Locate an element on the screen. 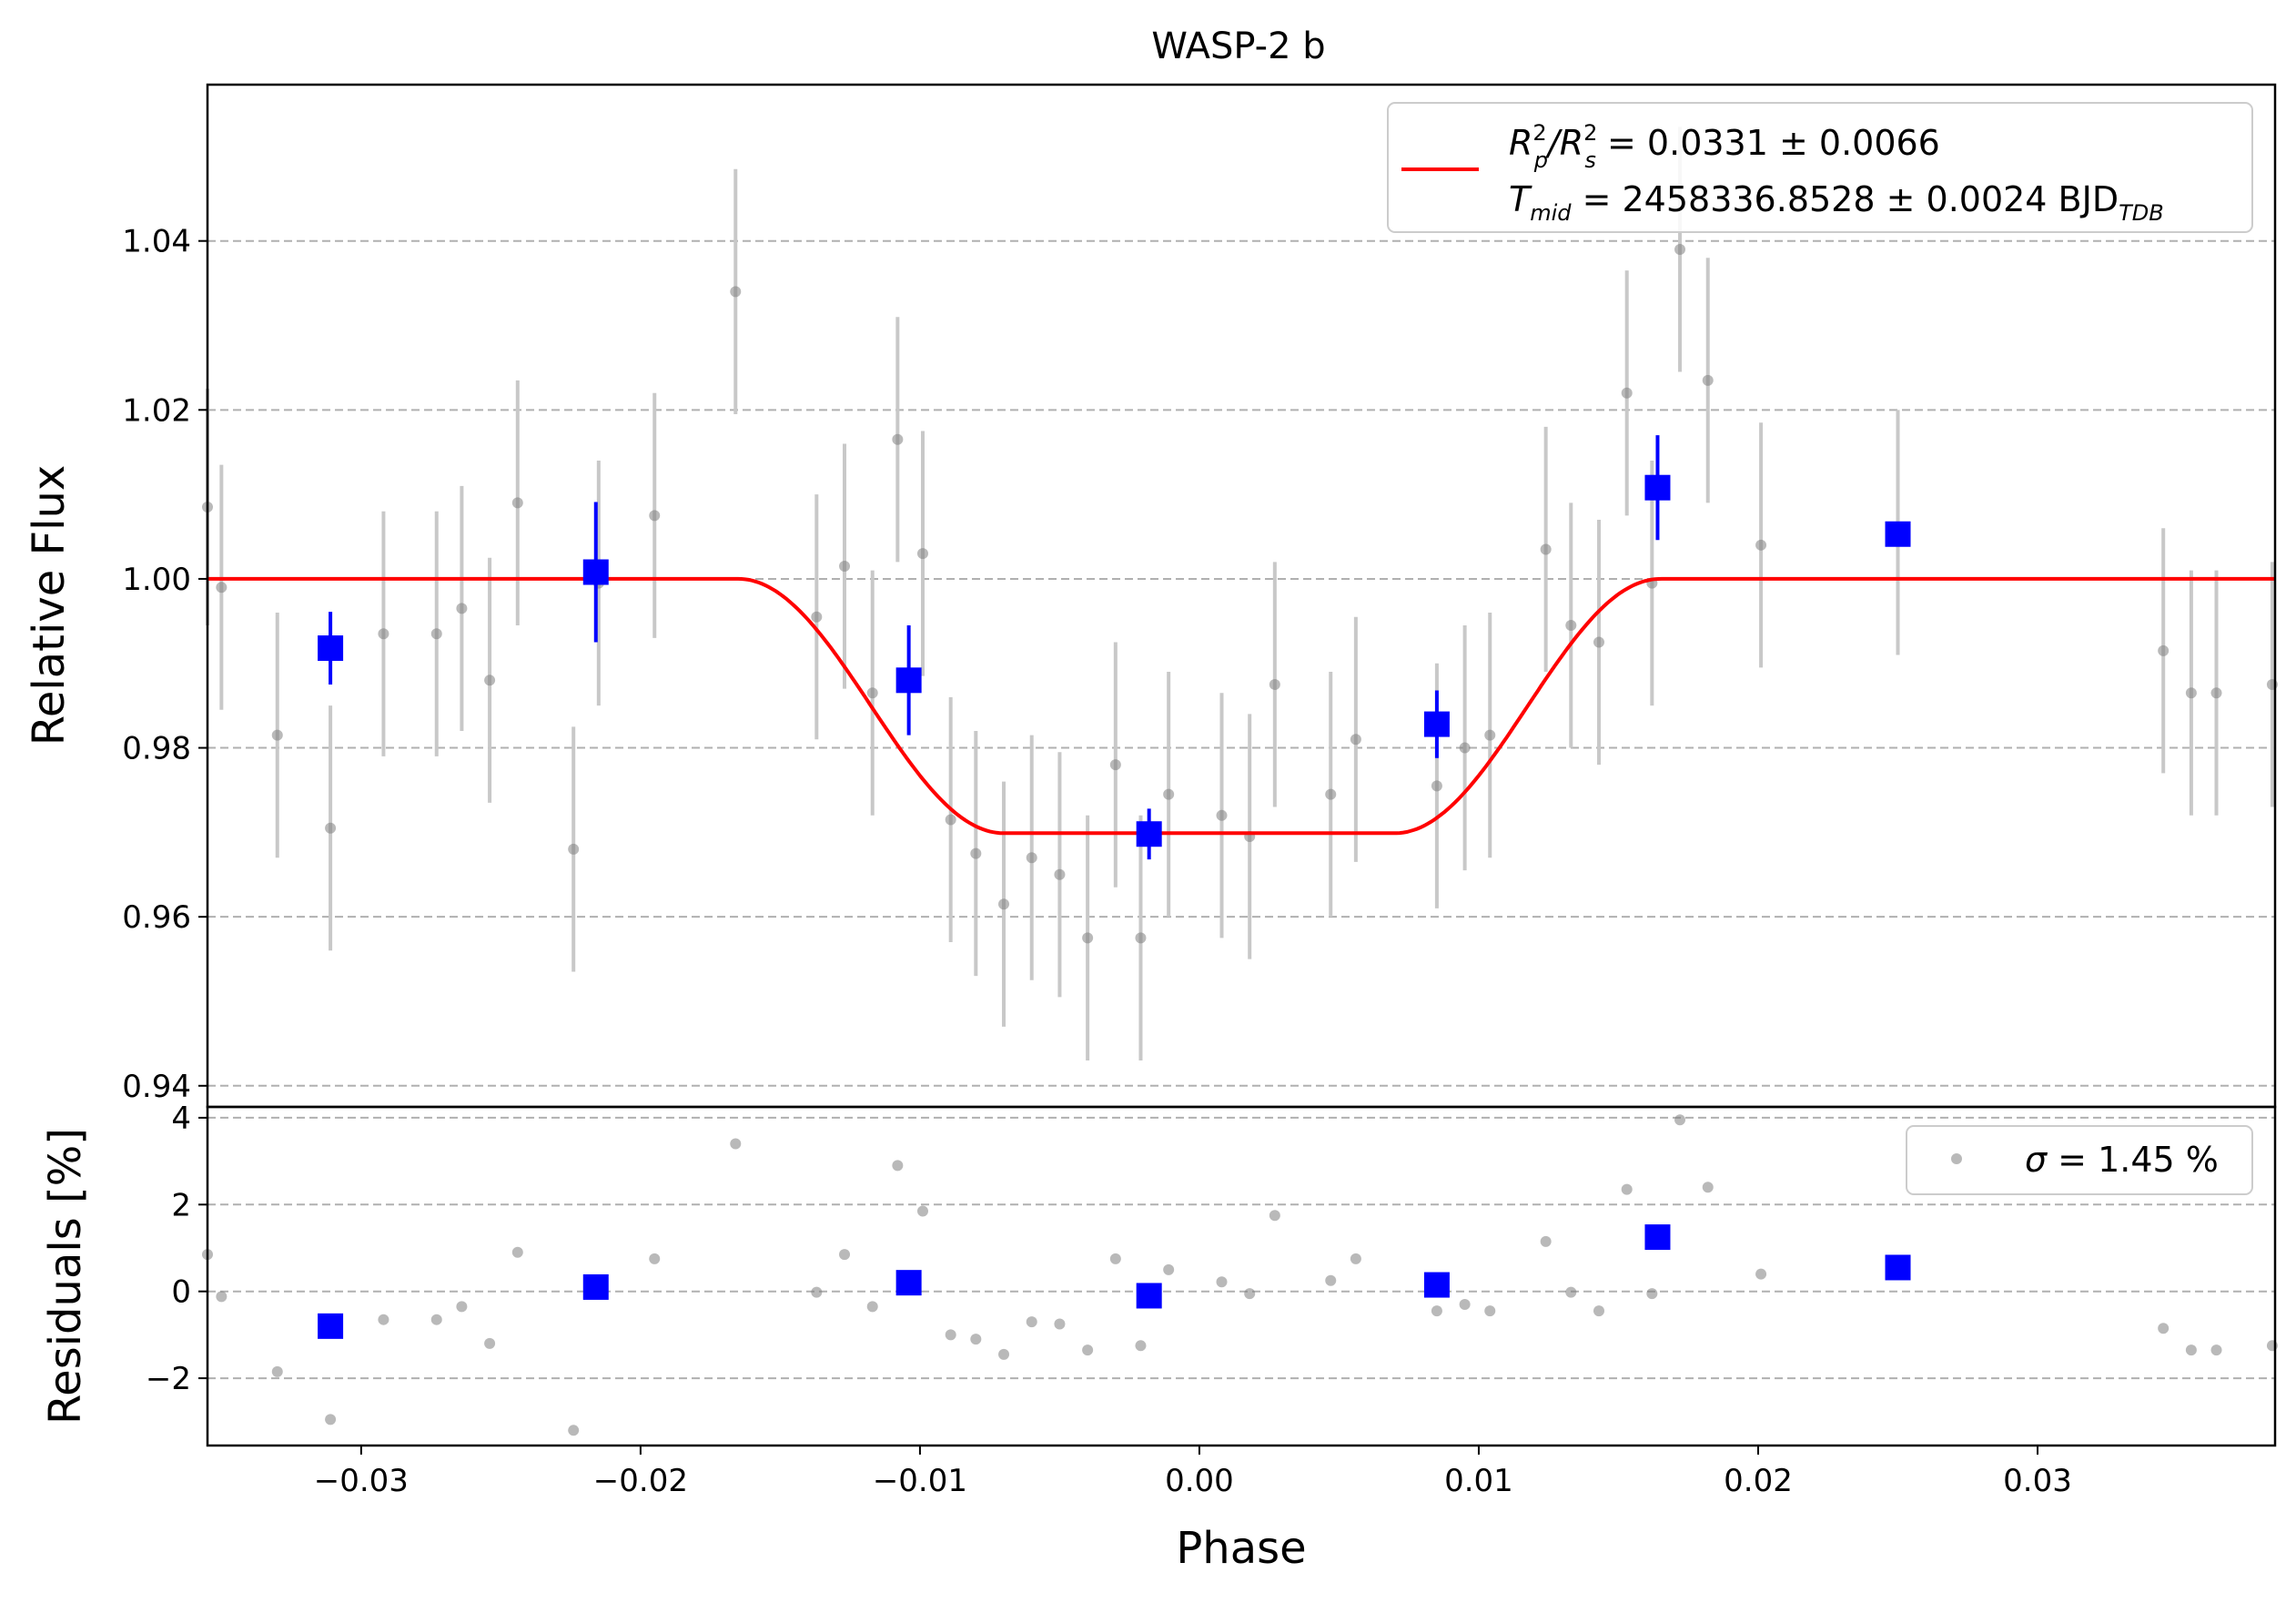 Image resolution: width=2296 pixels, height=1603 pixels. bottom-legend: σ = 1.45 % is located at coordinates (2080, 1160).